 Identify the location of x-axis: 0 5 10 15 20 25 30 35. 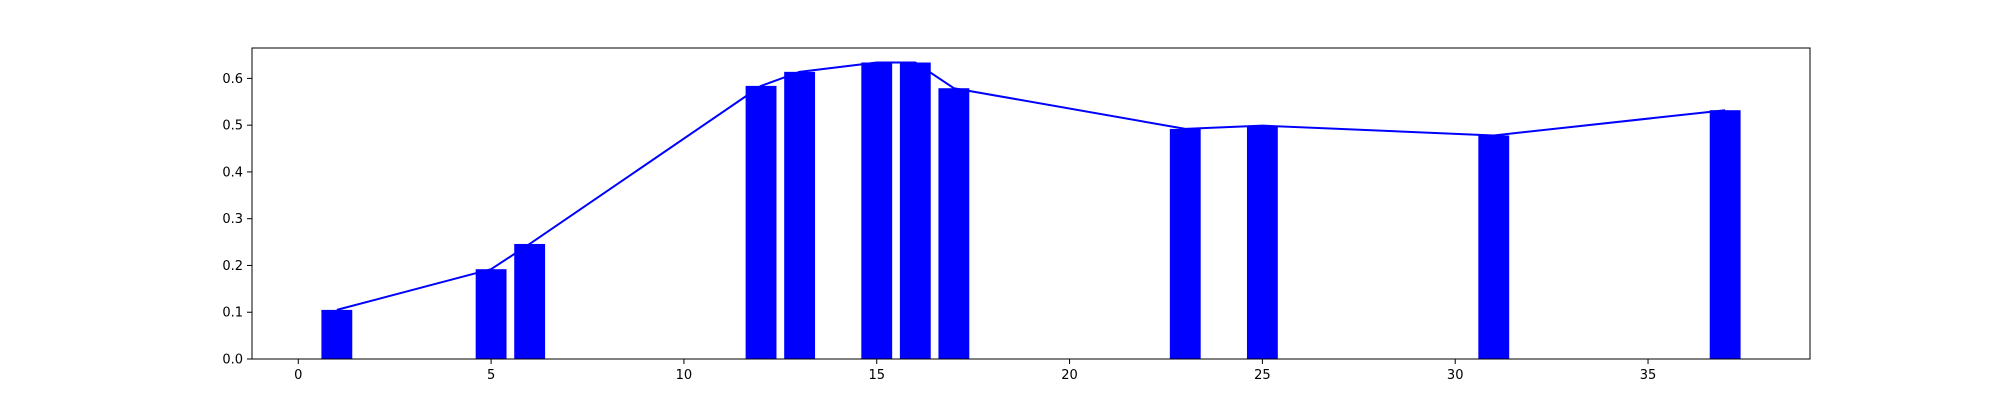
(975, 371).